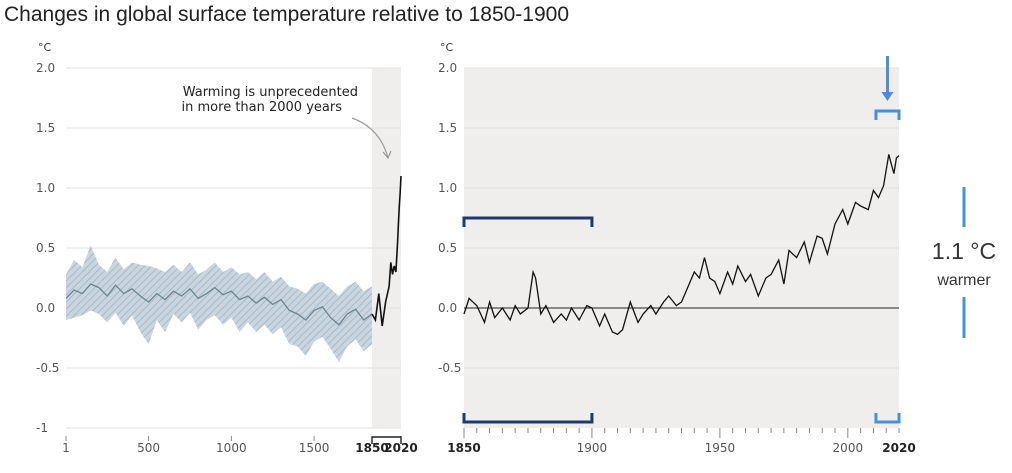  I want to click on uncertainty-band, so click(219, 303).